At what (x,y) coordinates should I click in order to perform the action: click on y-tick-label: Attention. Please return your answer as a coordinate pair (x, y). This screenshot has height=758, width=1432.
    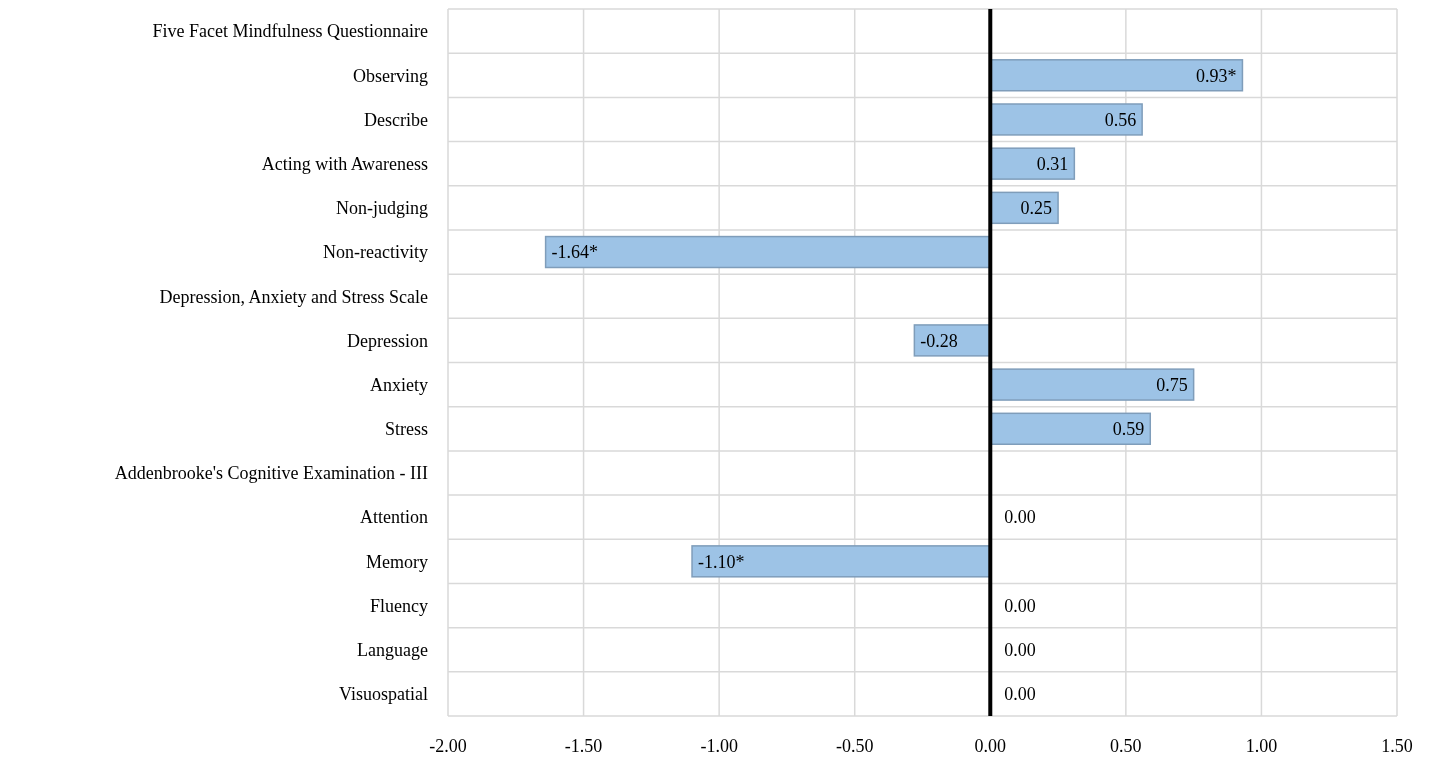
    Looking at the image, I should click on (394, 517).